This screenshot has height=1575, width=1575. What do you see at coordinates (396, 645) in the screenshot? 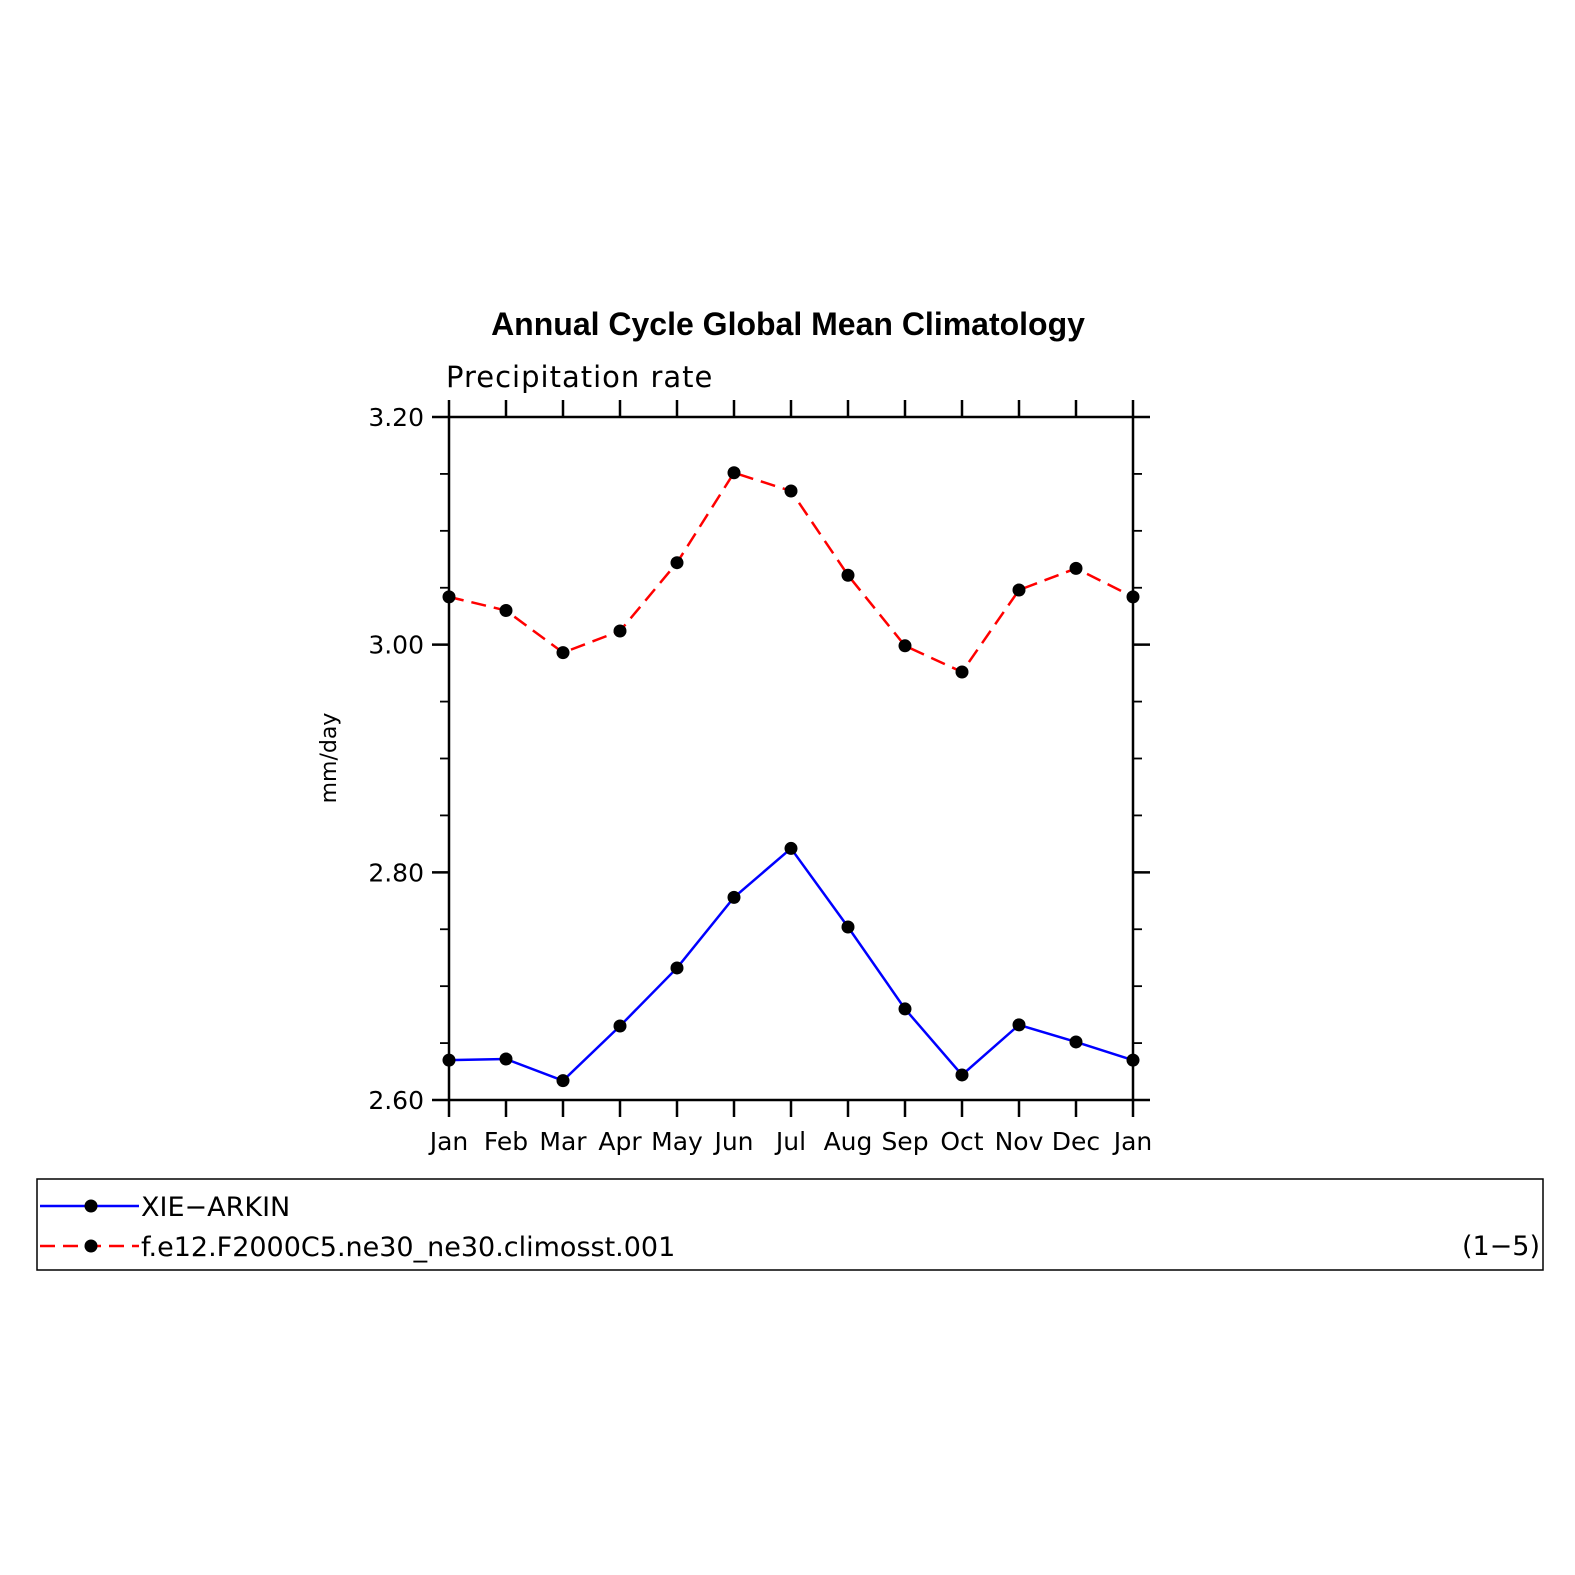
I see `y-tick-label: 3.00` at bounding box center [396, 645].